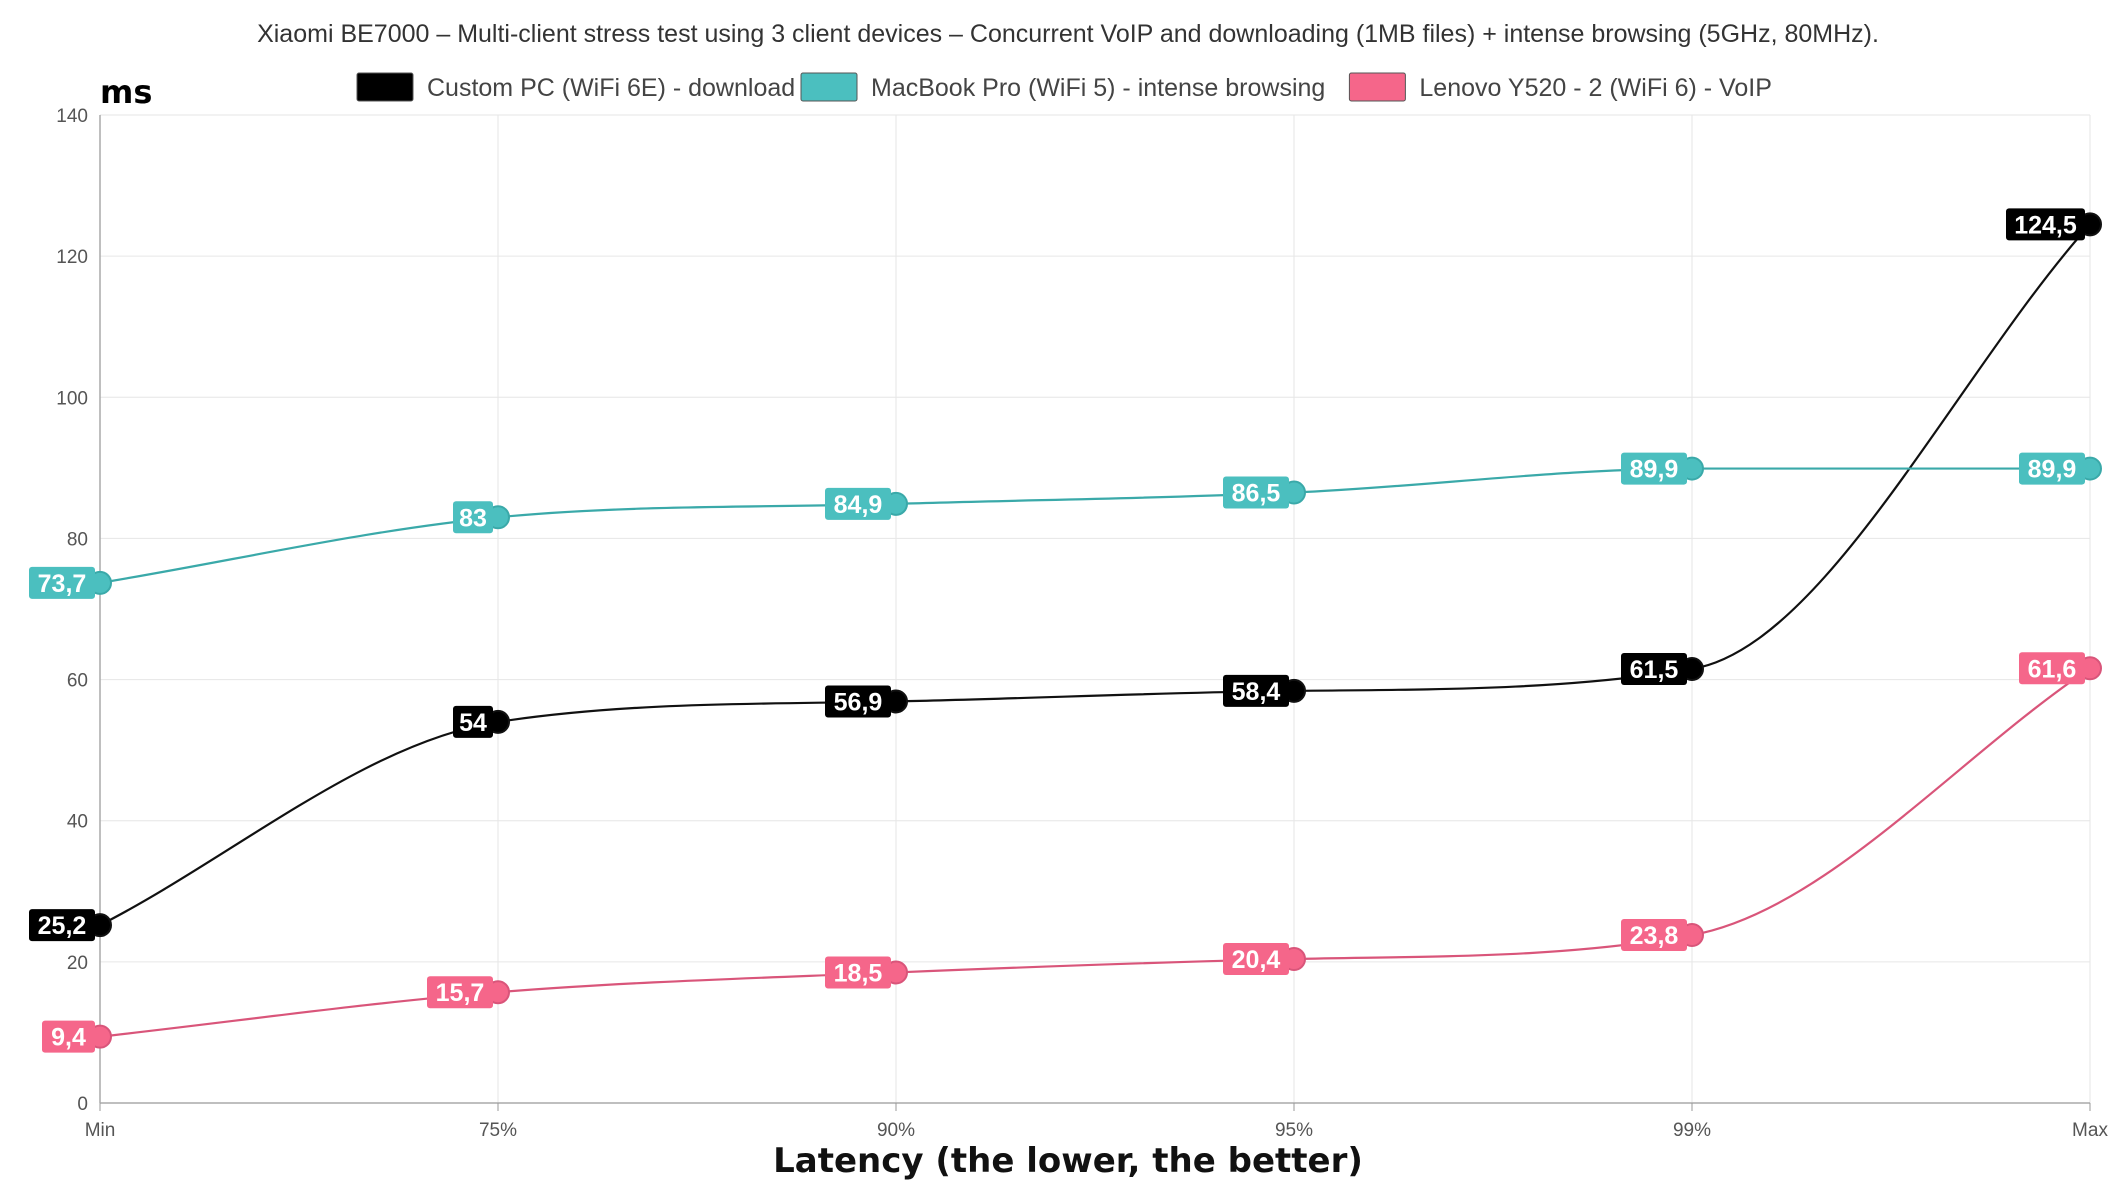 The image size is (2123, 1189). I want to click on series-3-data-label-75: 15,7, so click(460, 993).